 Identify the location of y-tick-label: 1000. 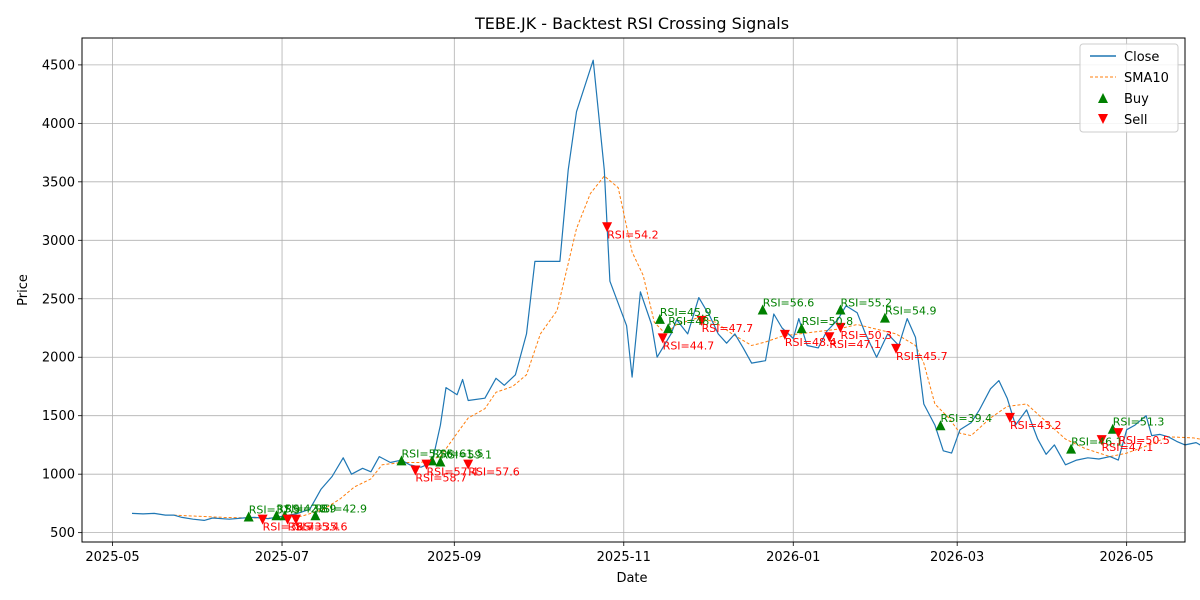
(58, 475).